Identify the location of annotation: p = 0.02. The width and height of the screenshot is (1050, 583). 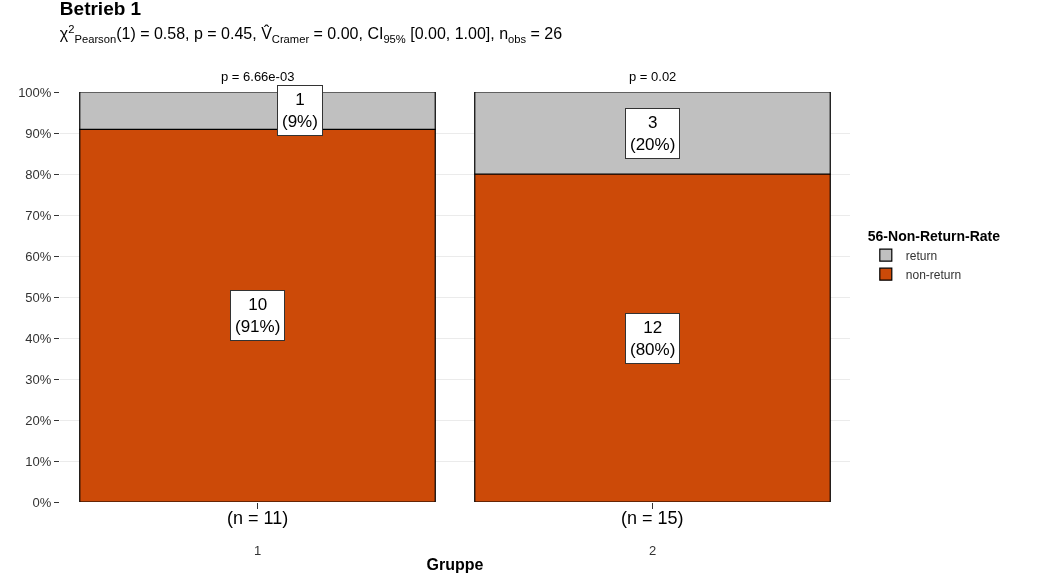
(653, 76).